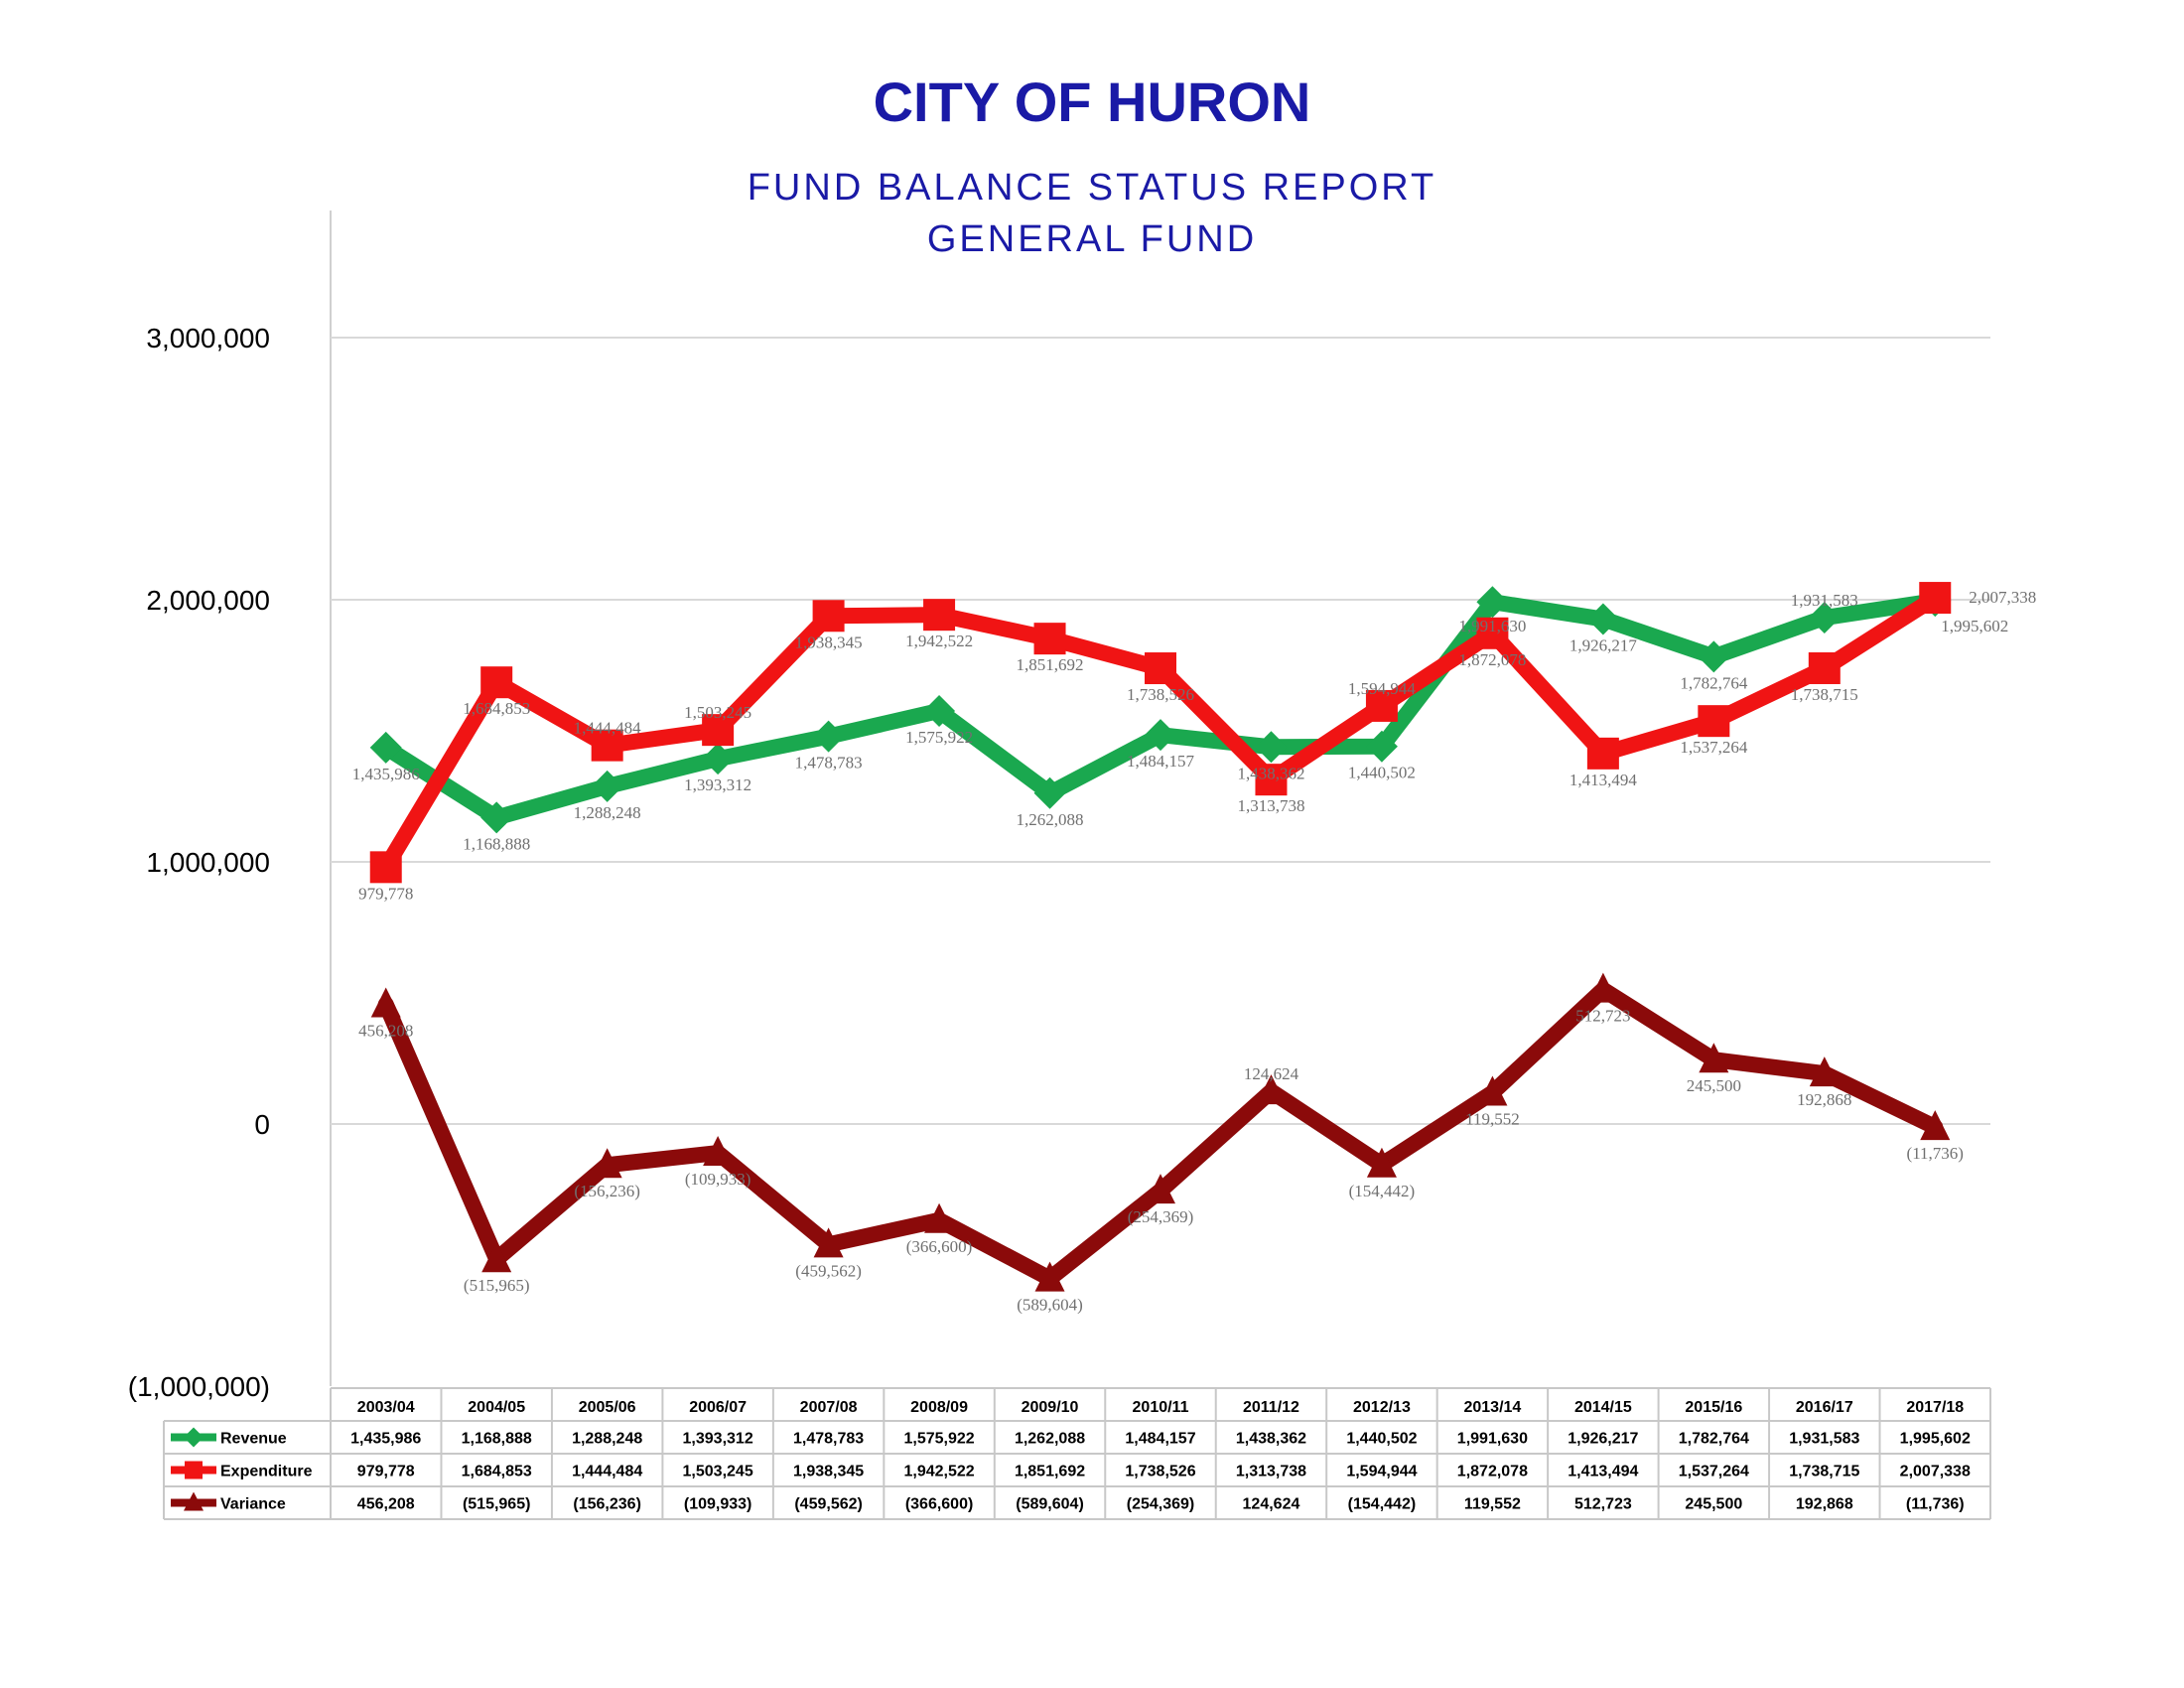 Image resolution: width=2184 pixels, height=1688 pixels. I want to click on revenue-data-label: 1,168,888, so click(496, 843).